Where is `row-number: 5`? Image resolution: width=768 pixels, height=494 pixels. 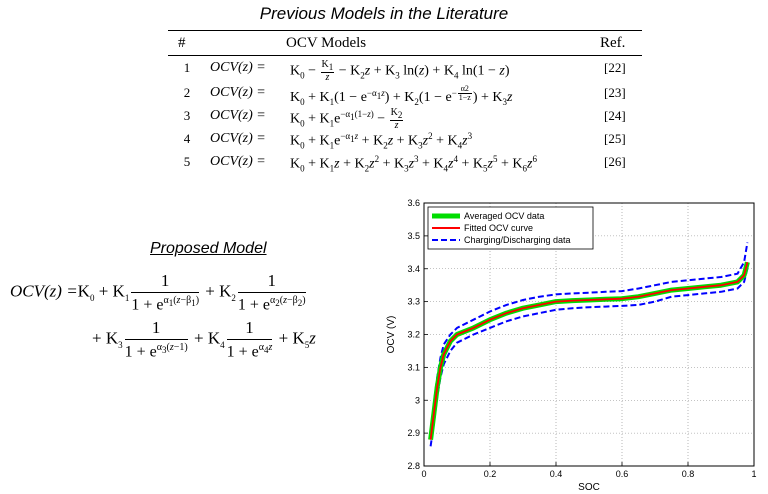
row-number: 5 is located at coordinates (187, 161).